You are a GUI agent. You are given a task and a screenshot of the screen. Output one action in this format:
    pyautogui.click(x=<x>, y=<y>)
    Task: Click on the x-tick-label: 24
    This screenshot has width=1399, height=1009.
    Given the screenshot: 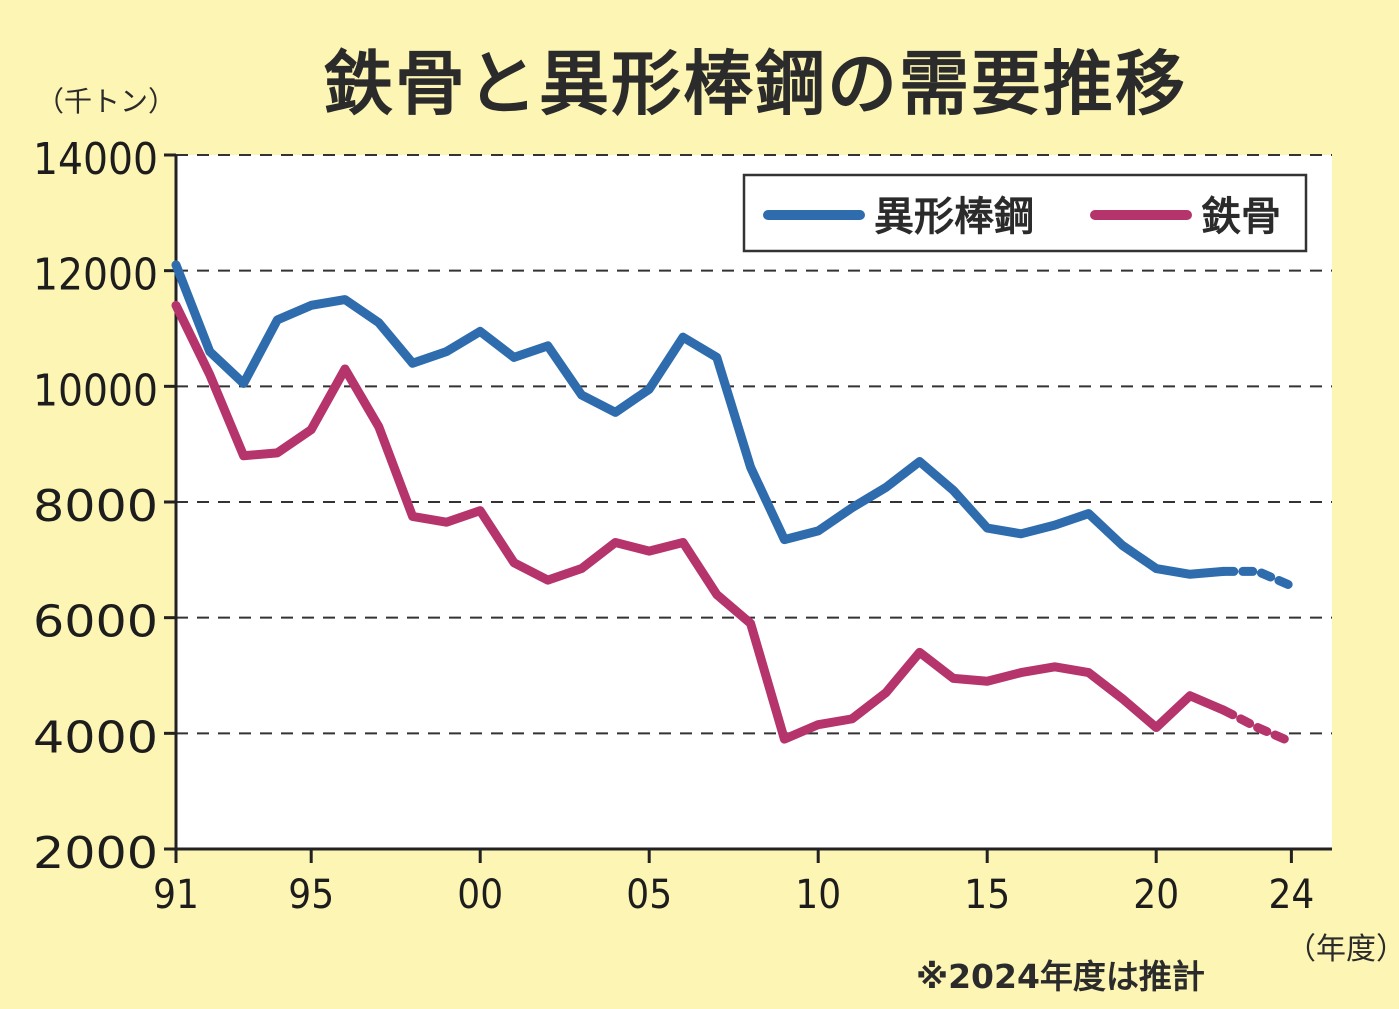 What is the action you would take?
    pyautogui.click(x=1292, y=895)
    